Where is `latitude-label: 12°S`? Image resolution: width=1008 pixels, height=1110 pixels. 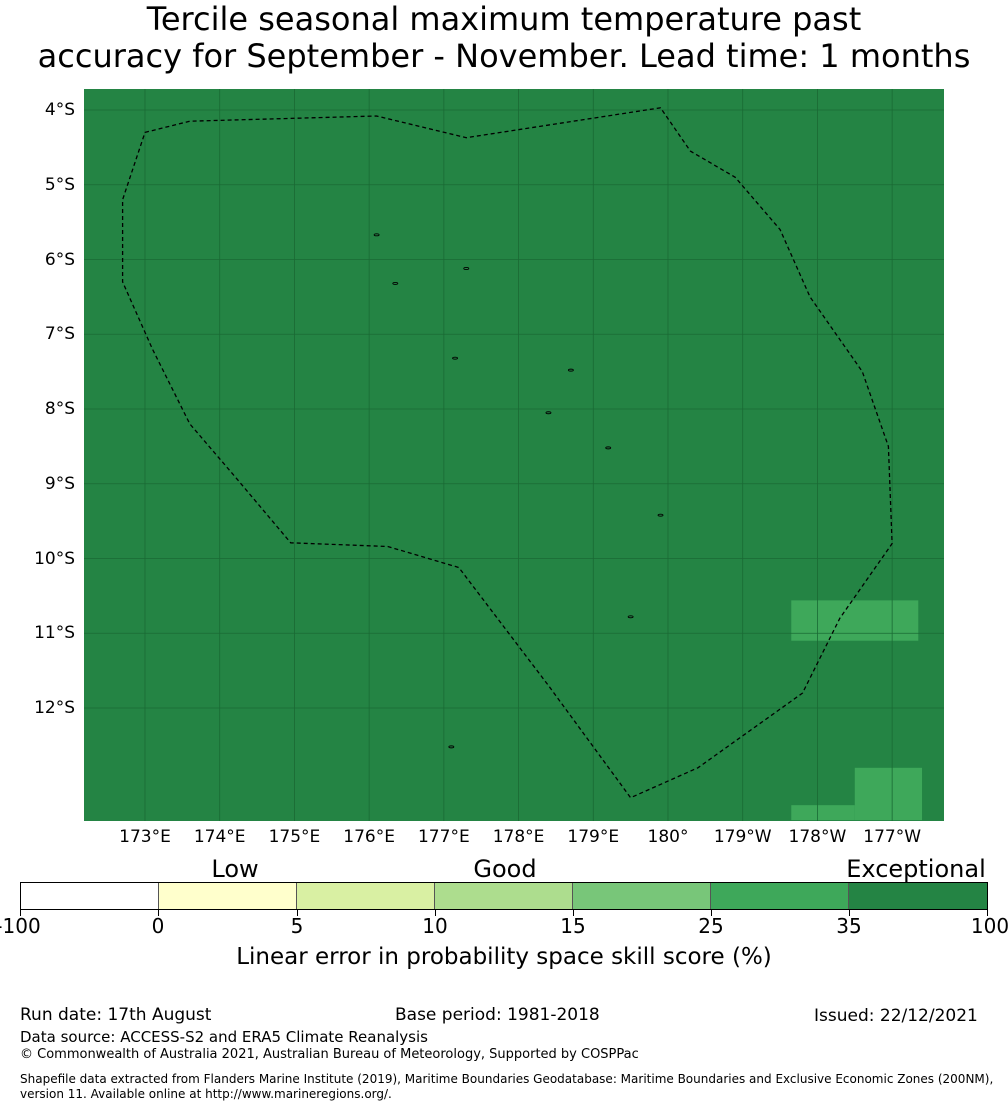
latitude-label: 12°S is located at coordinates (54, 708).